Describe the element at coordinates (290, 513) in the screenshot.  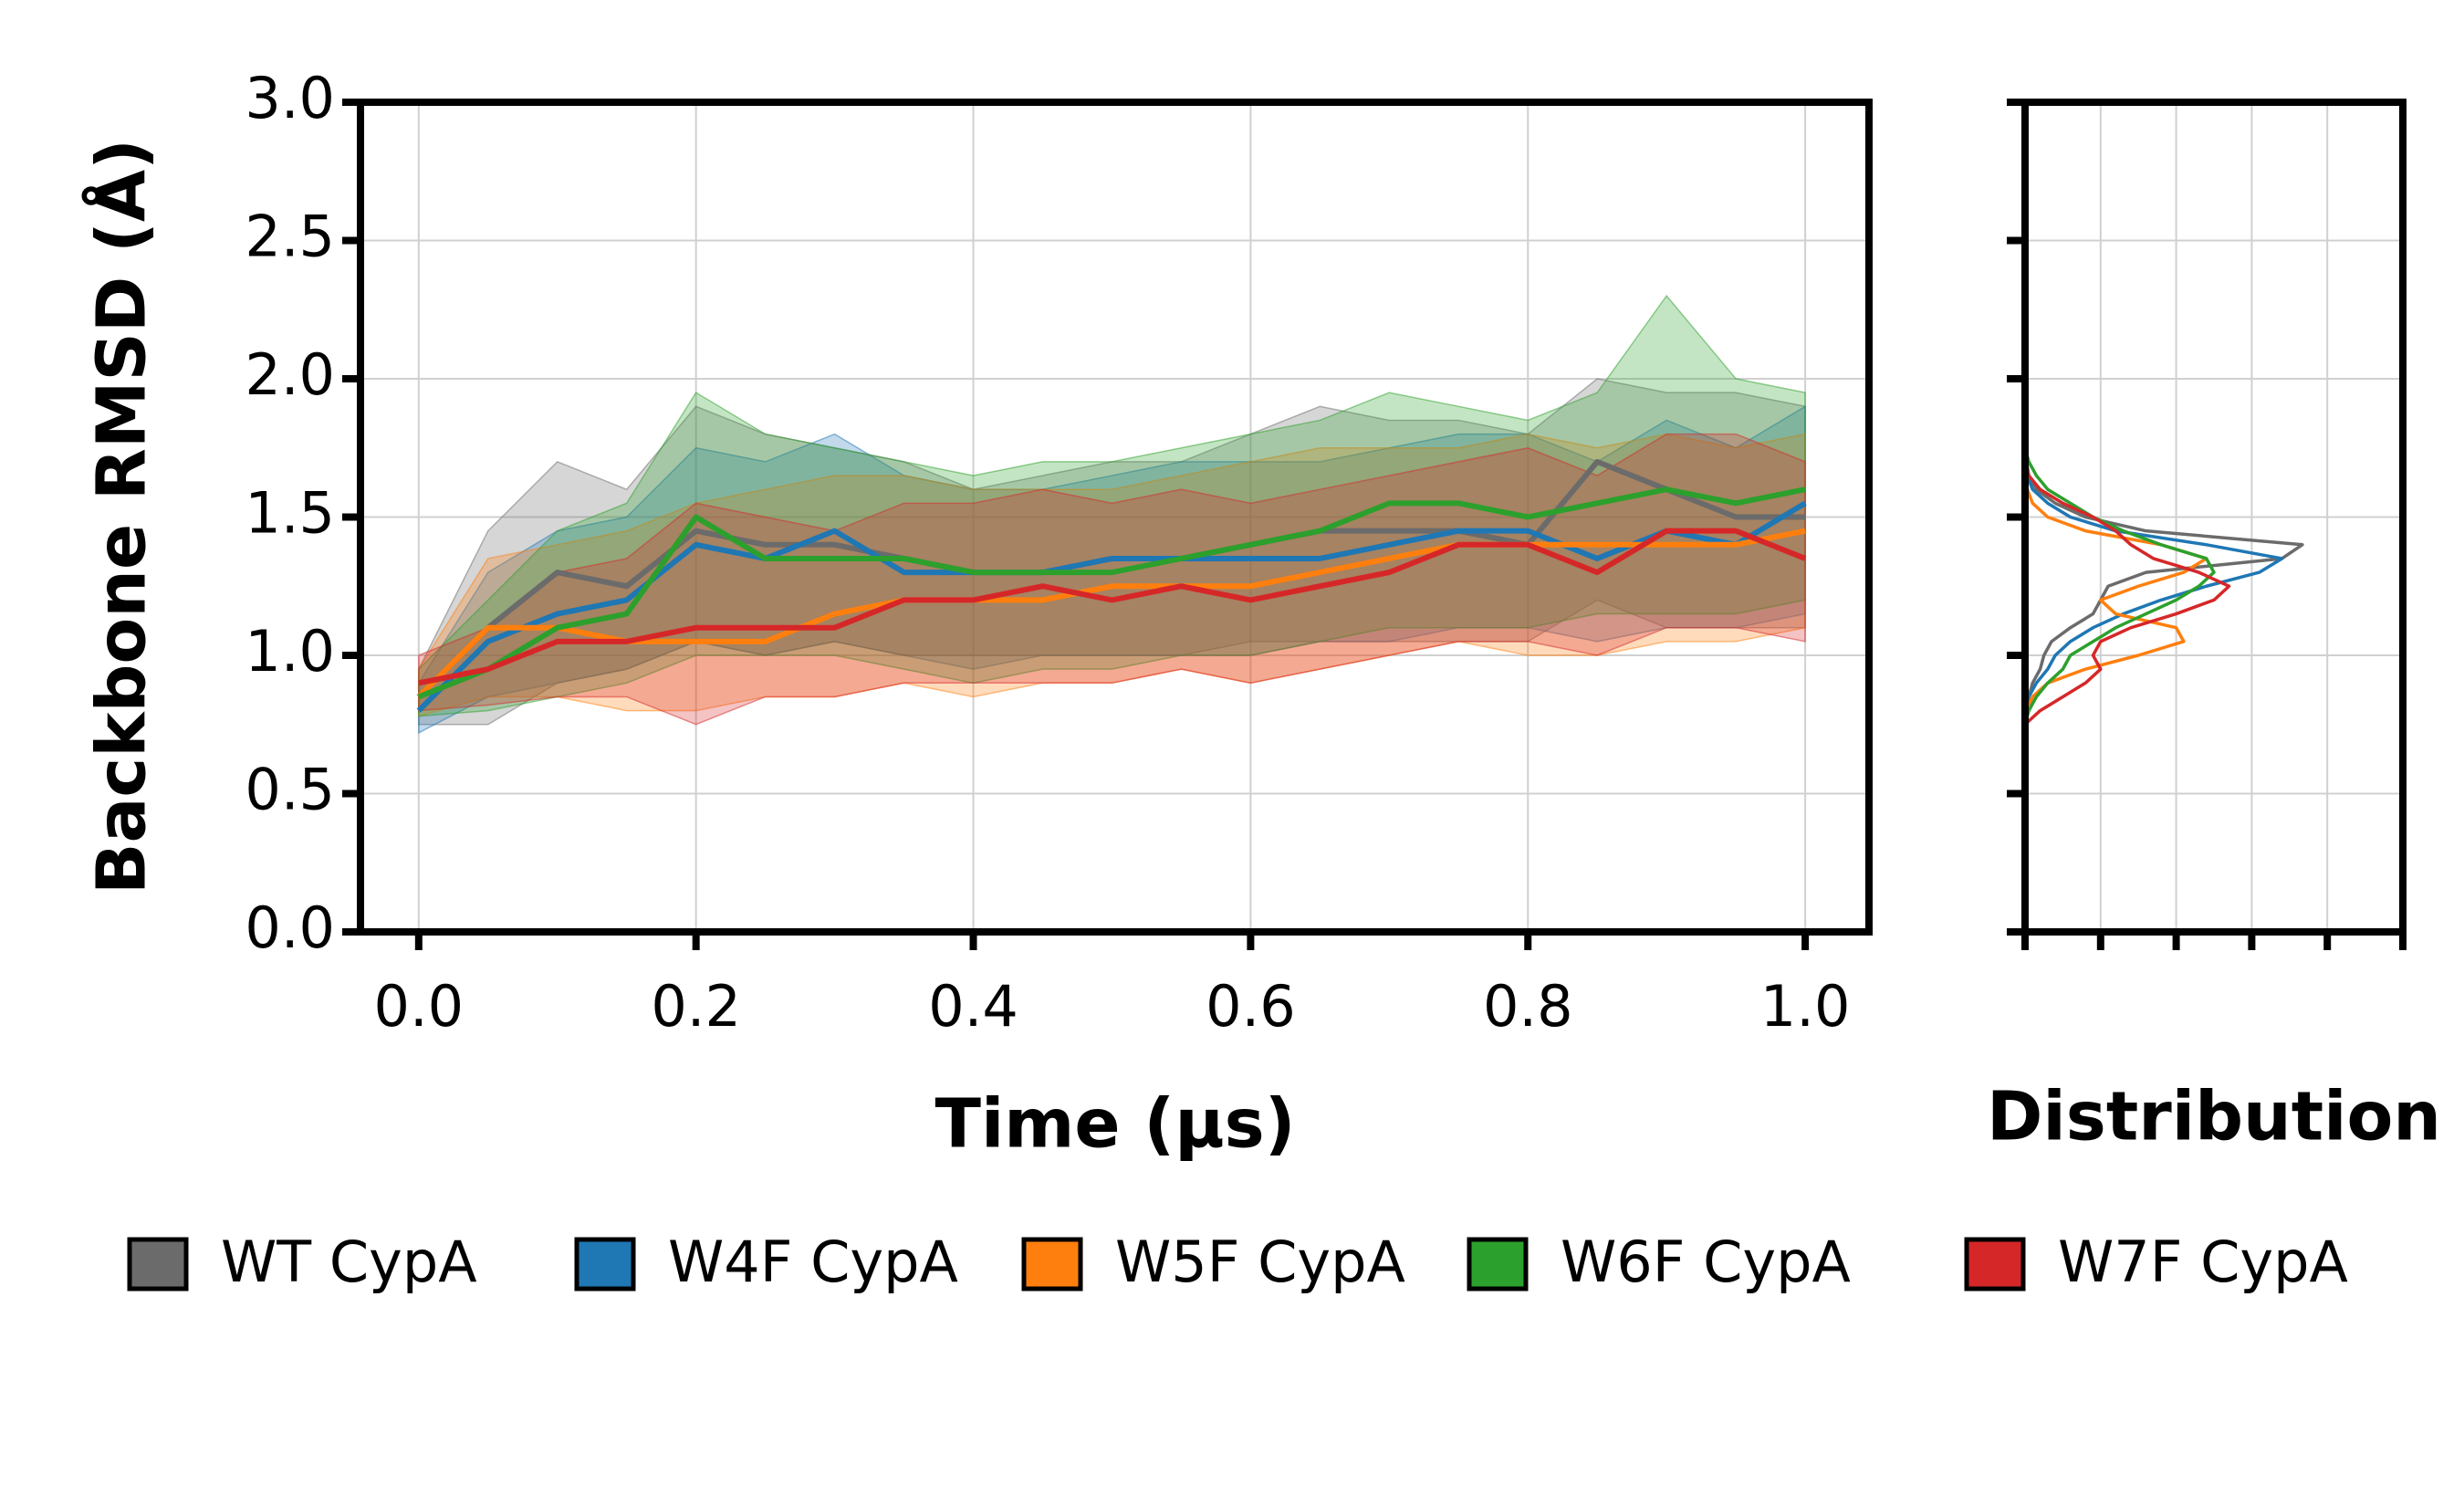
I see `y-tick-label: 1.5` at that location.